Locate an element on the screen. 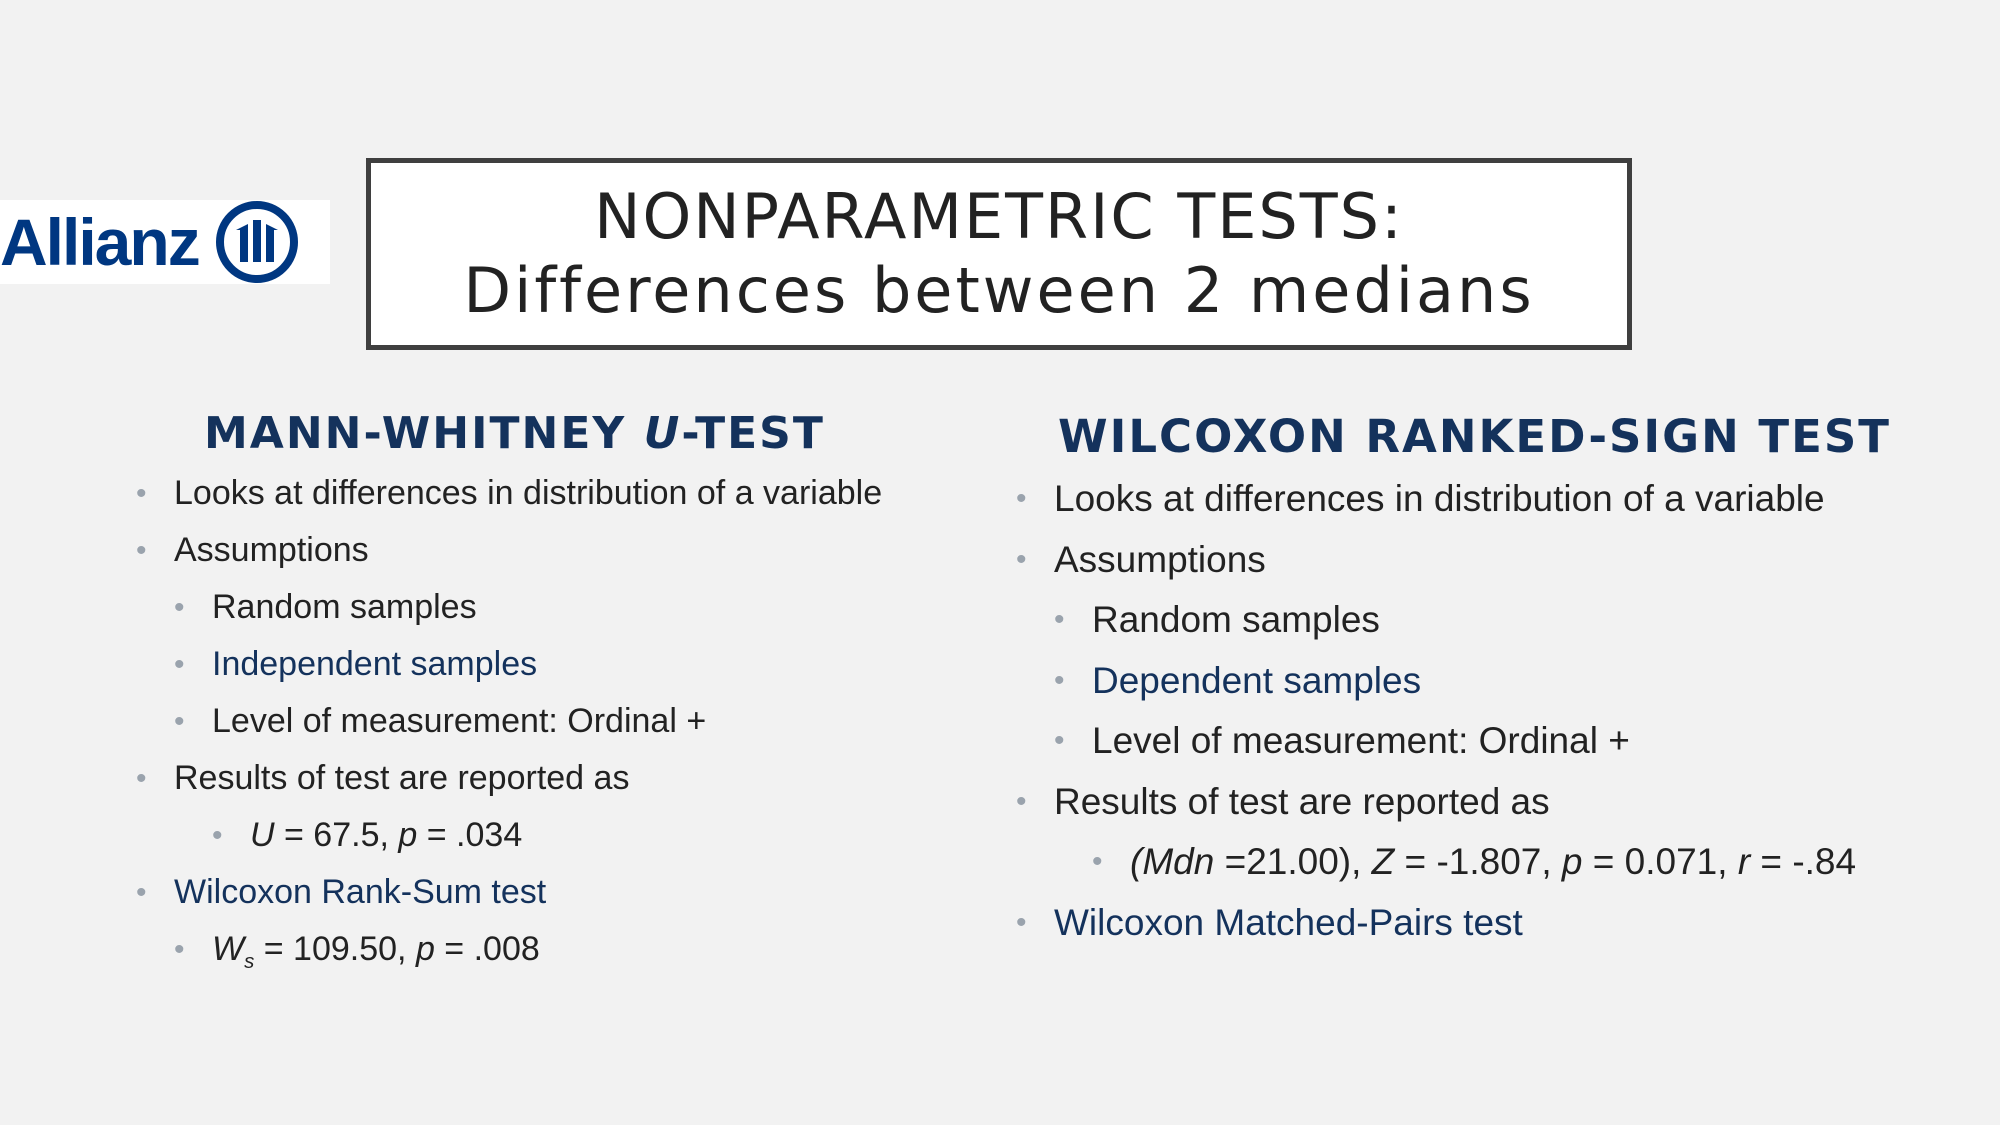  slide-subtitle: Differences between 2 medians is located at coordinates (999, 290).